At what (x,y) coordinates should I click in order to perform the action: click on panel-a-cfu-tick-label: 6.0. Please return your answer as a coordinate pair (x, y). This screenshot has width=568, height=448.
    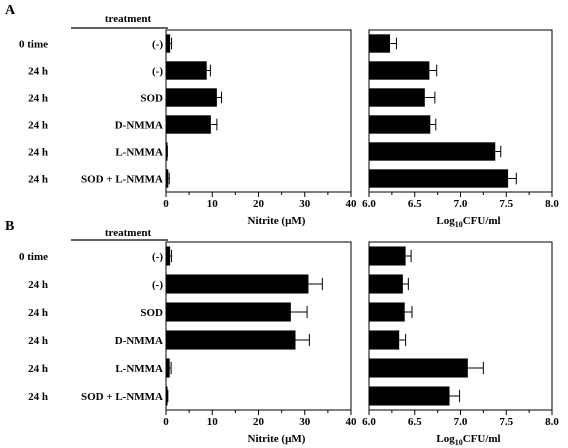
    Looking at the image, I should click on (369, 204).